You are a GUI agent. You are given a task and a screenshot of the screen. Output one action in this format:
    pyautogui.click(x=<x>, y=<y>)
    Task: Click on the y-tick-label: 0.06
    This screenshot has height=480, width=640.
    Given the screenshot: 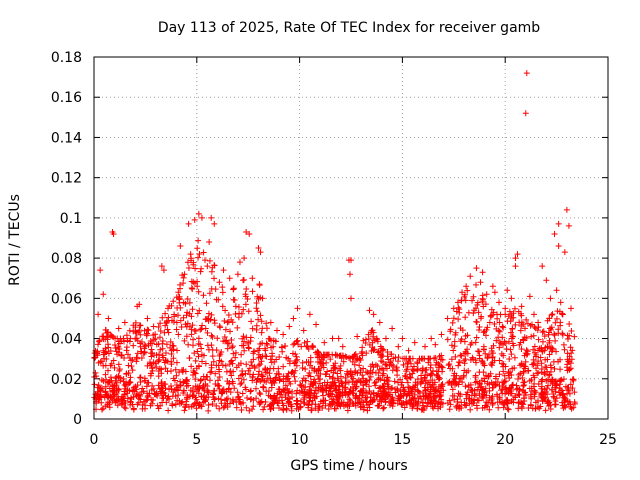 What is the action you would take?
    pyautogui.click(x=66, y=299)
    